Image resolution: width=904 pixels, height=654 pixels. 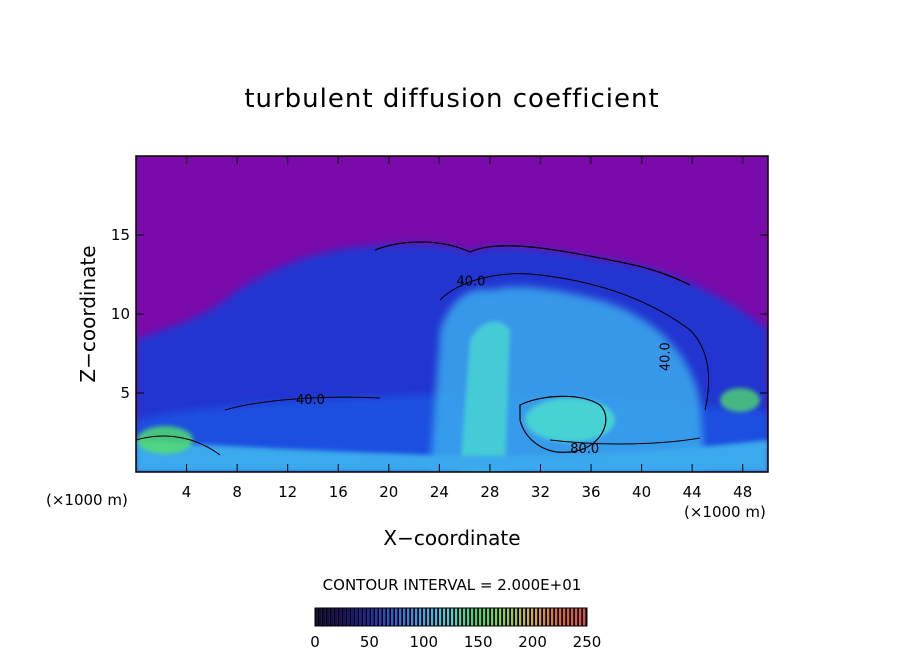 I want to click on colorbar-tick-label: 0, so click(x=315, y=642).